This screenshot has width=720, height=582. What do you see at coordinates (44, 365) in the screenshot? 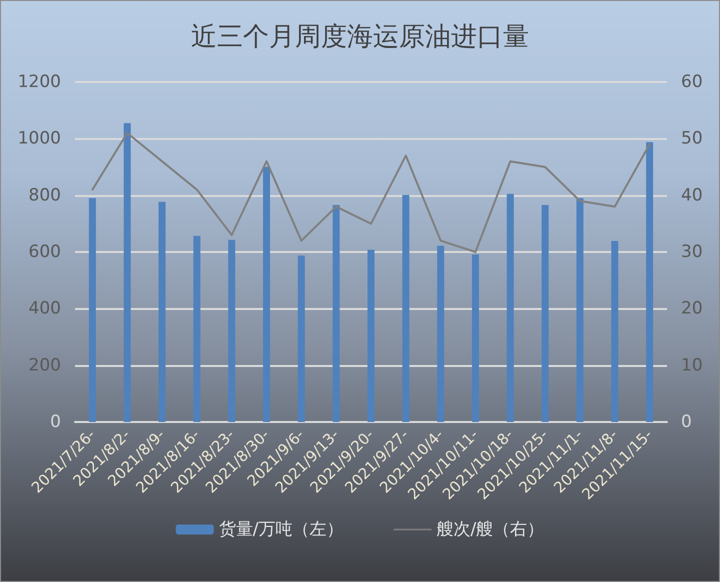
I see `y-tick-label: 200` at bounding box center [44, 365].